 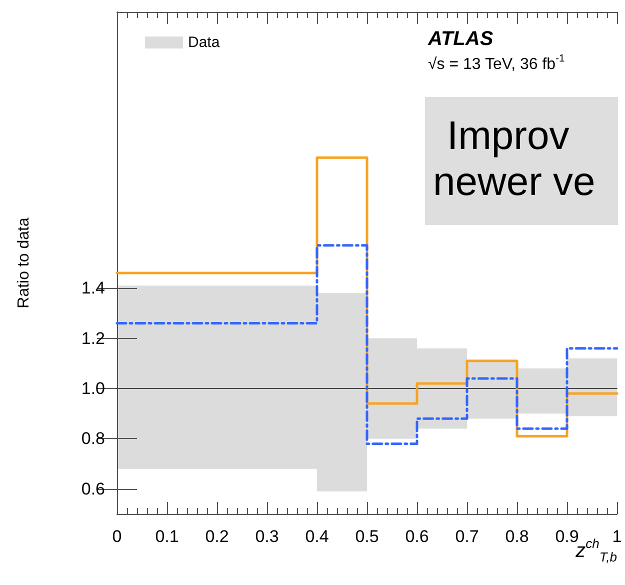 What do you see at coordinates (93, 438) in the screenshot?
I see `y-tick-label: 0.8` at bounding box center [93, 438].